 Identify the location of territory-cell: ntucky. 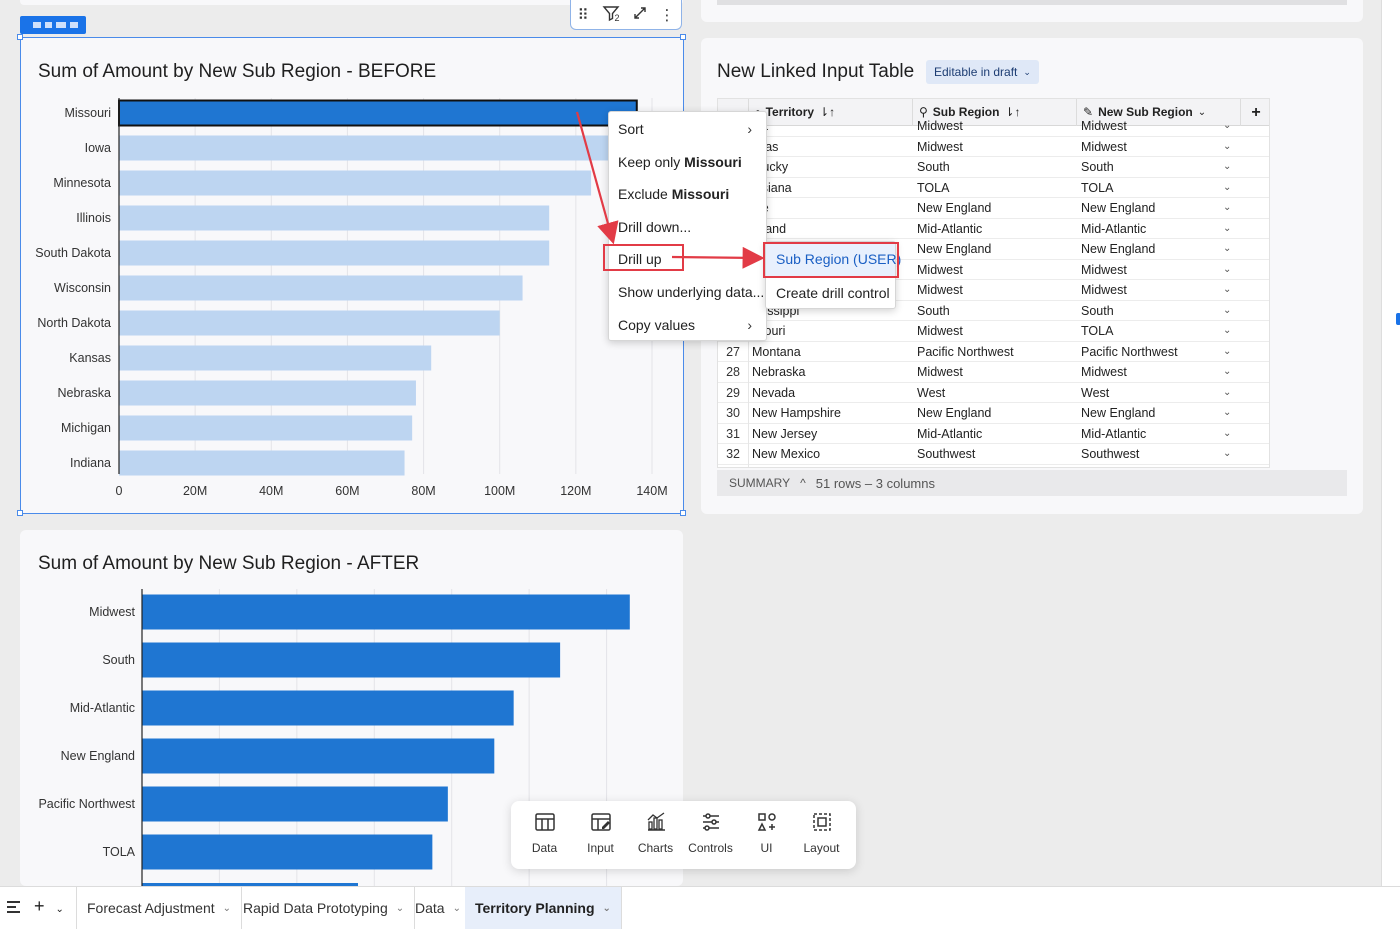
(770, 167).